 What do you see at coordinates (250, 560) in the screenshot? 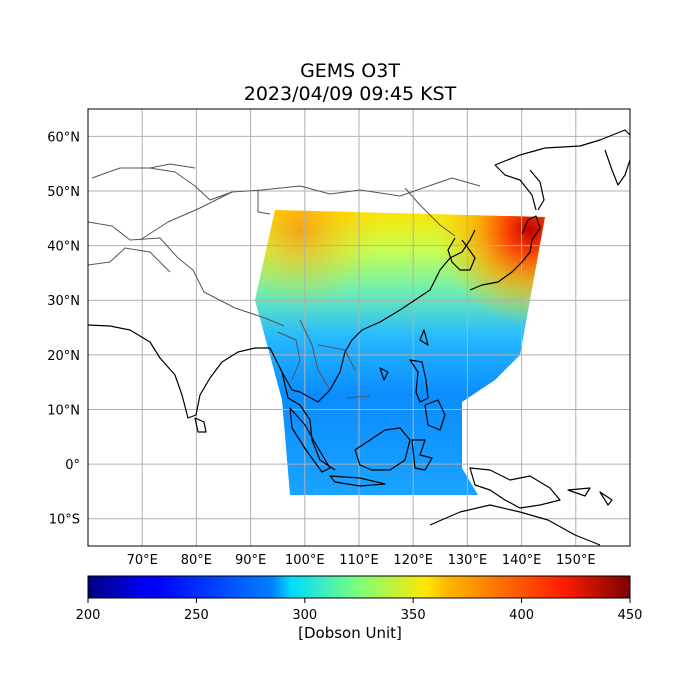
I see `lon-tick-label: 90°E` at bounding box center [250, 560].